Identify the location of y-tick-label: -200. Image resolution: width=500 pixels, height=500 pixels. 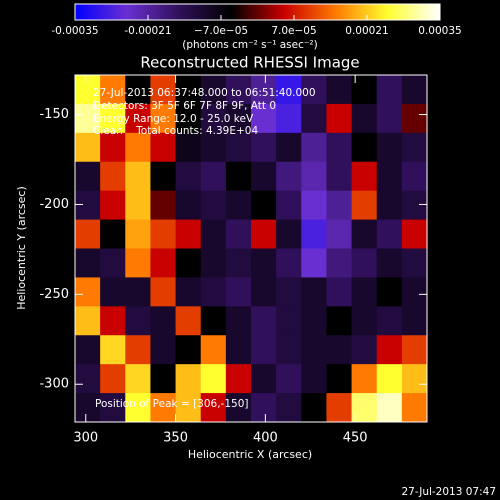
(54, 204).